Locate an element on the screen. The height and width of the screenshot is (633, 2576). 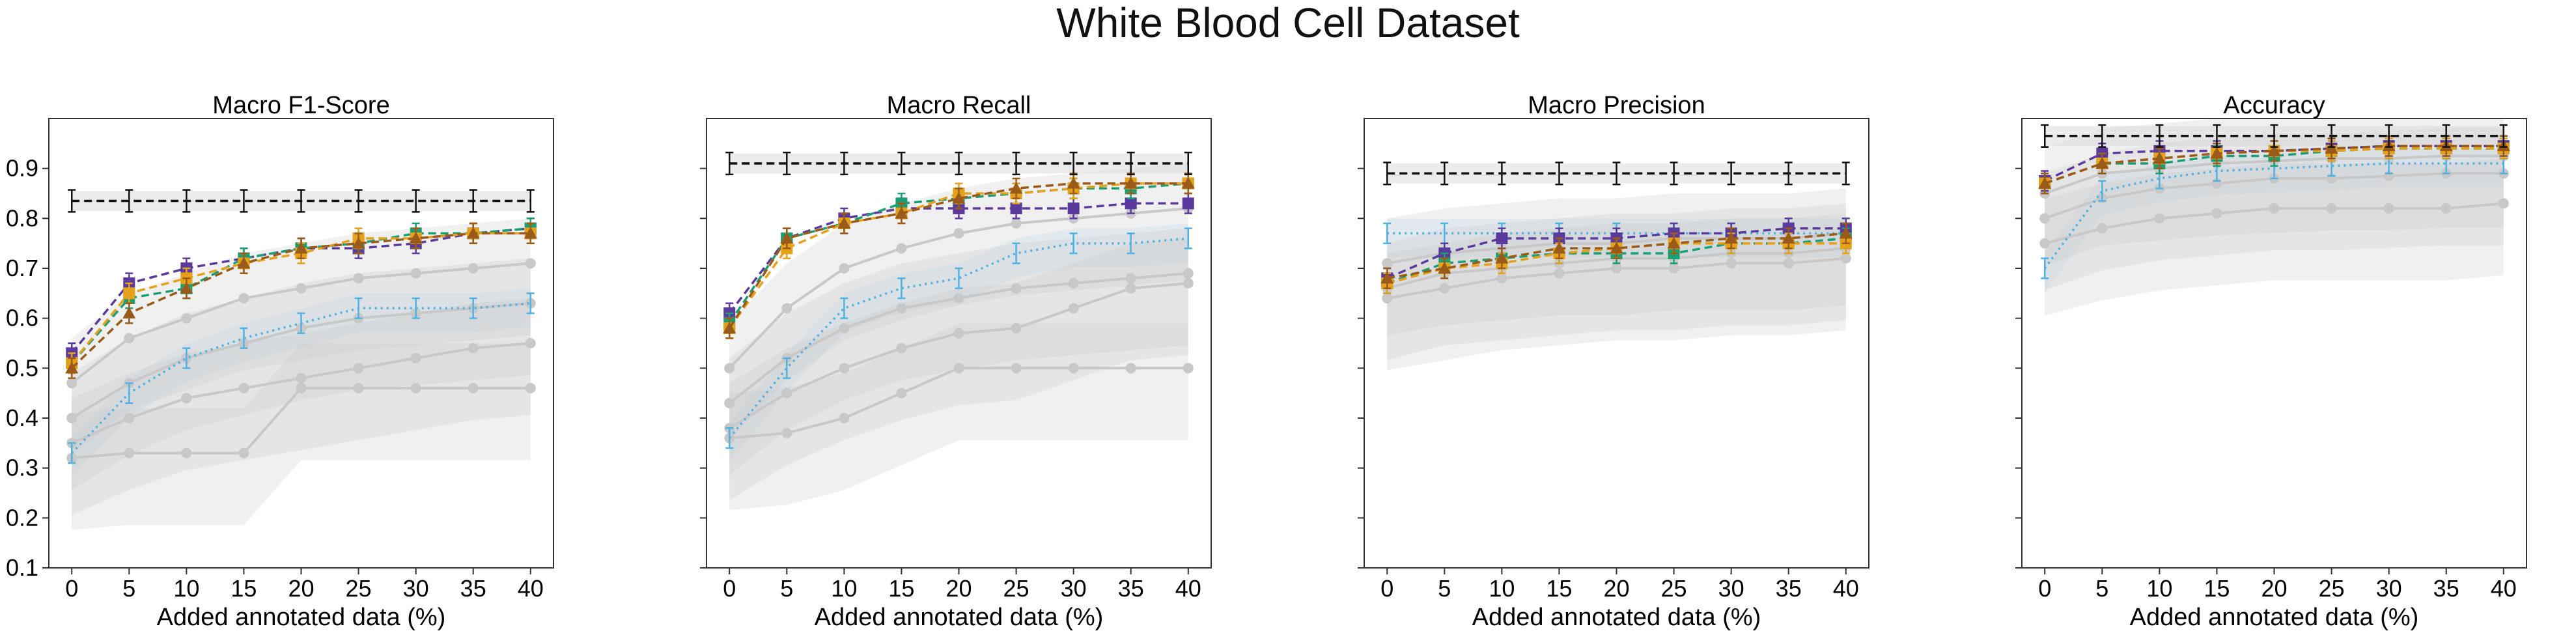
panel-1-xtick-label-8: 40 is located at coordinates (1188, 588).